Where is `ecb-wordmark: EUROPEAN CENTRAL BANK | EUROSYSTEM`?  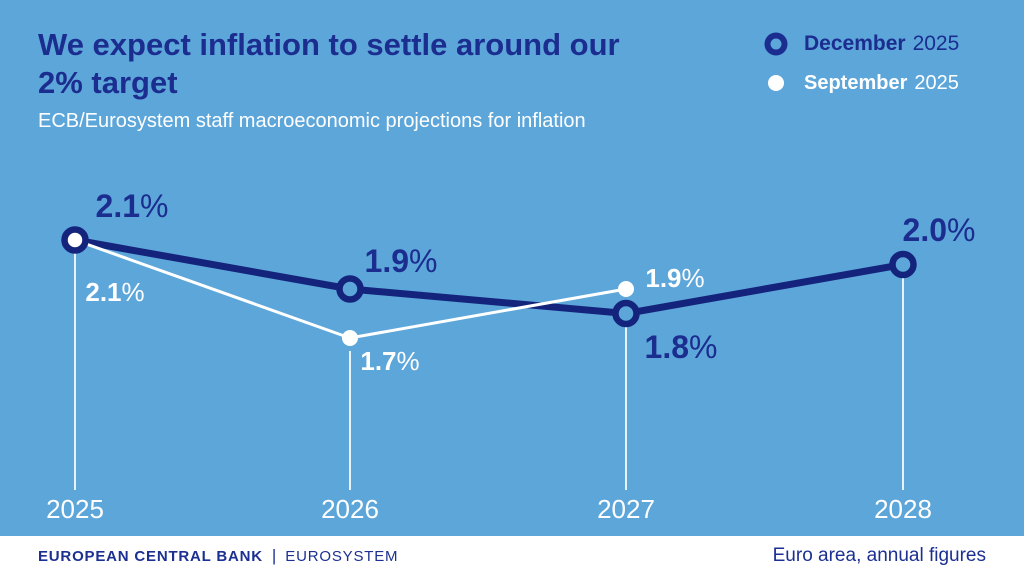 ecb-wordmark: EUROPEAN CENTRAL BANK | EUROSYSTEM is located at coordinates (218, 555).